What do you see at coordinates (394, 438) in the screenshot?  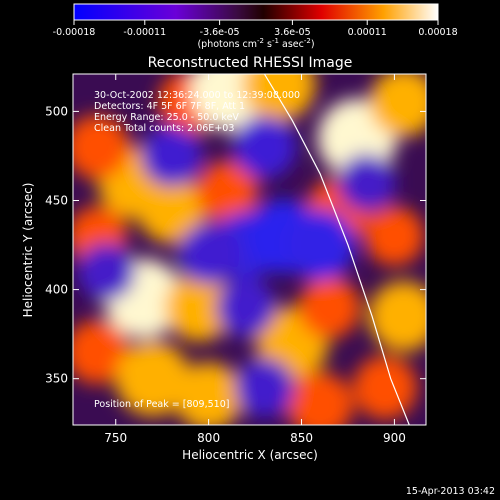 I see `x-tick-label: 900` at bounding box center [394, 438].